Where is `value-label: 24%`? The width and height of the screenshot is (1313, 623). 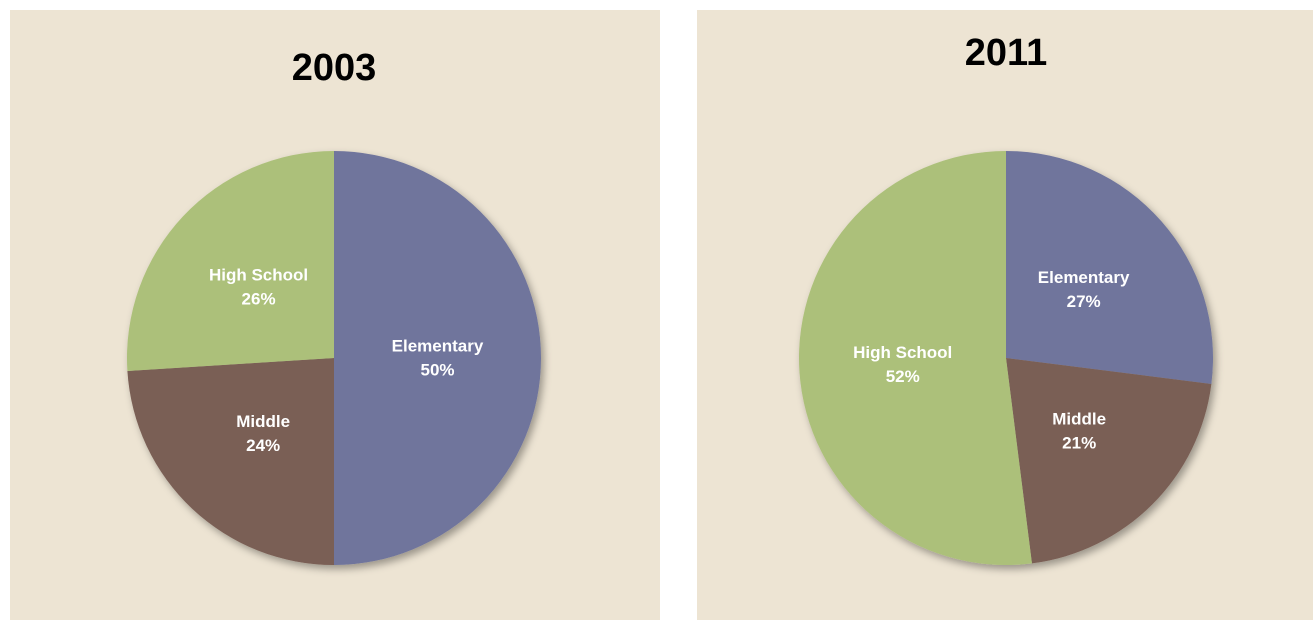
value-label: 24% is located at coordinates (263, 445).